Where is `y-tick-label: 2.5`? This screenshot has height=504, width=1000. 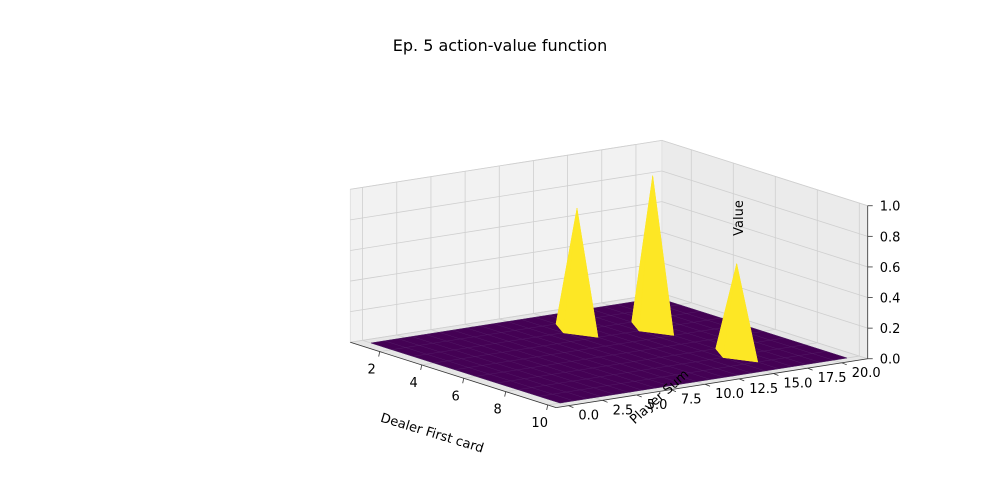 y-tick-label: 2.5 is located at coordinates (623, 410).